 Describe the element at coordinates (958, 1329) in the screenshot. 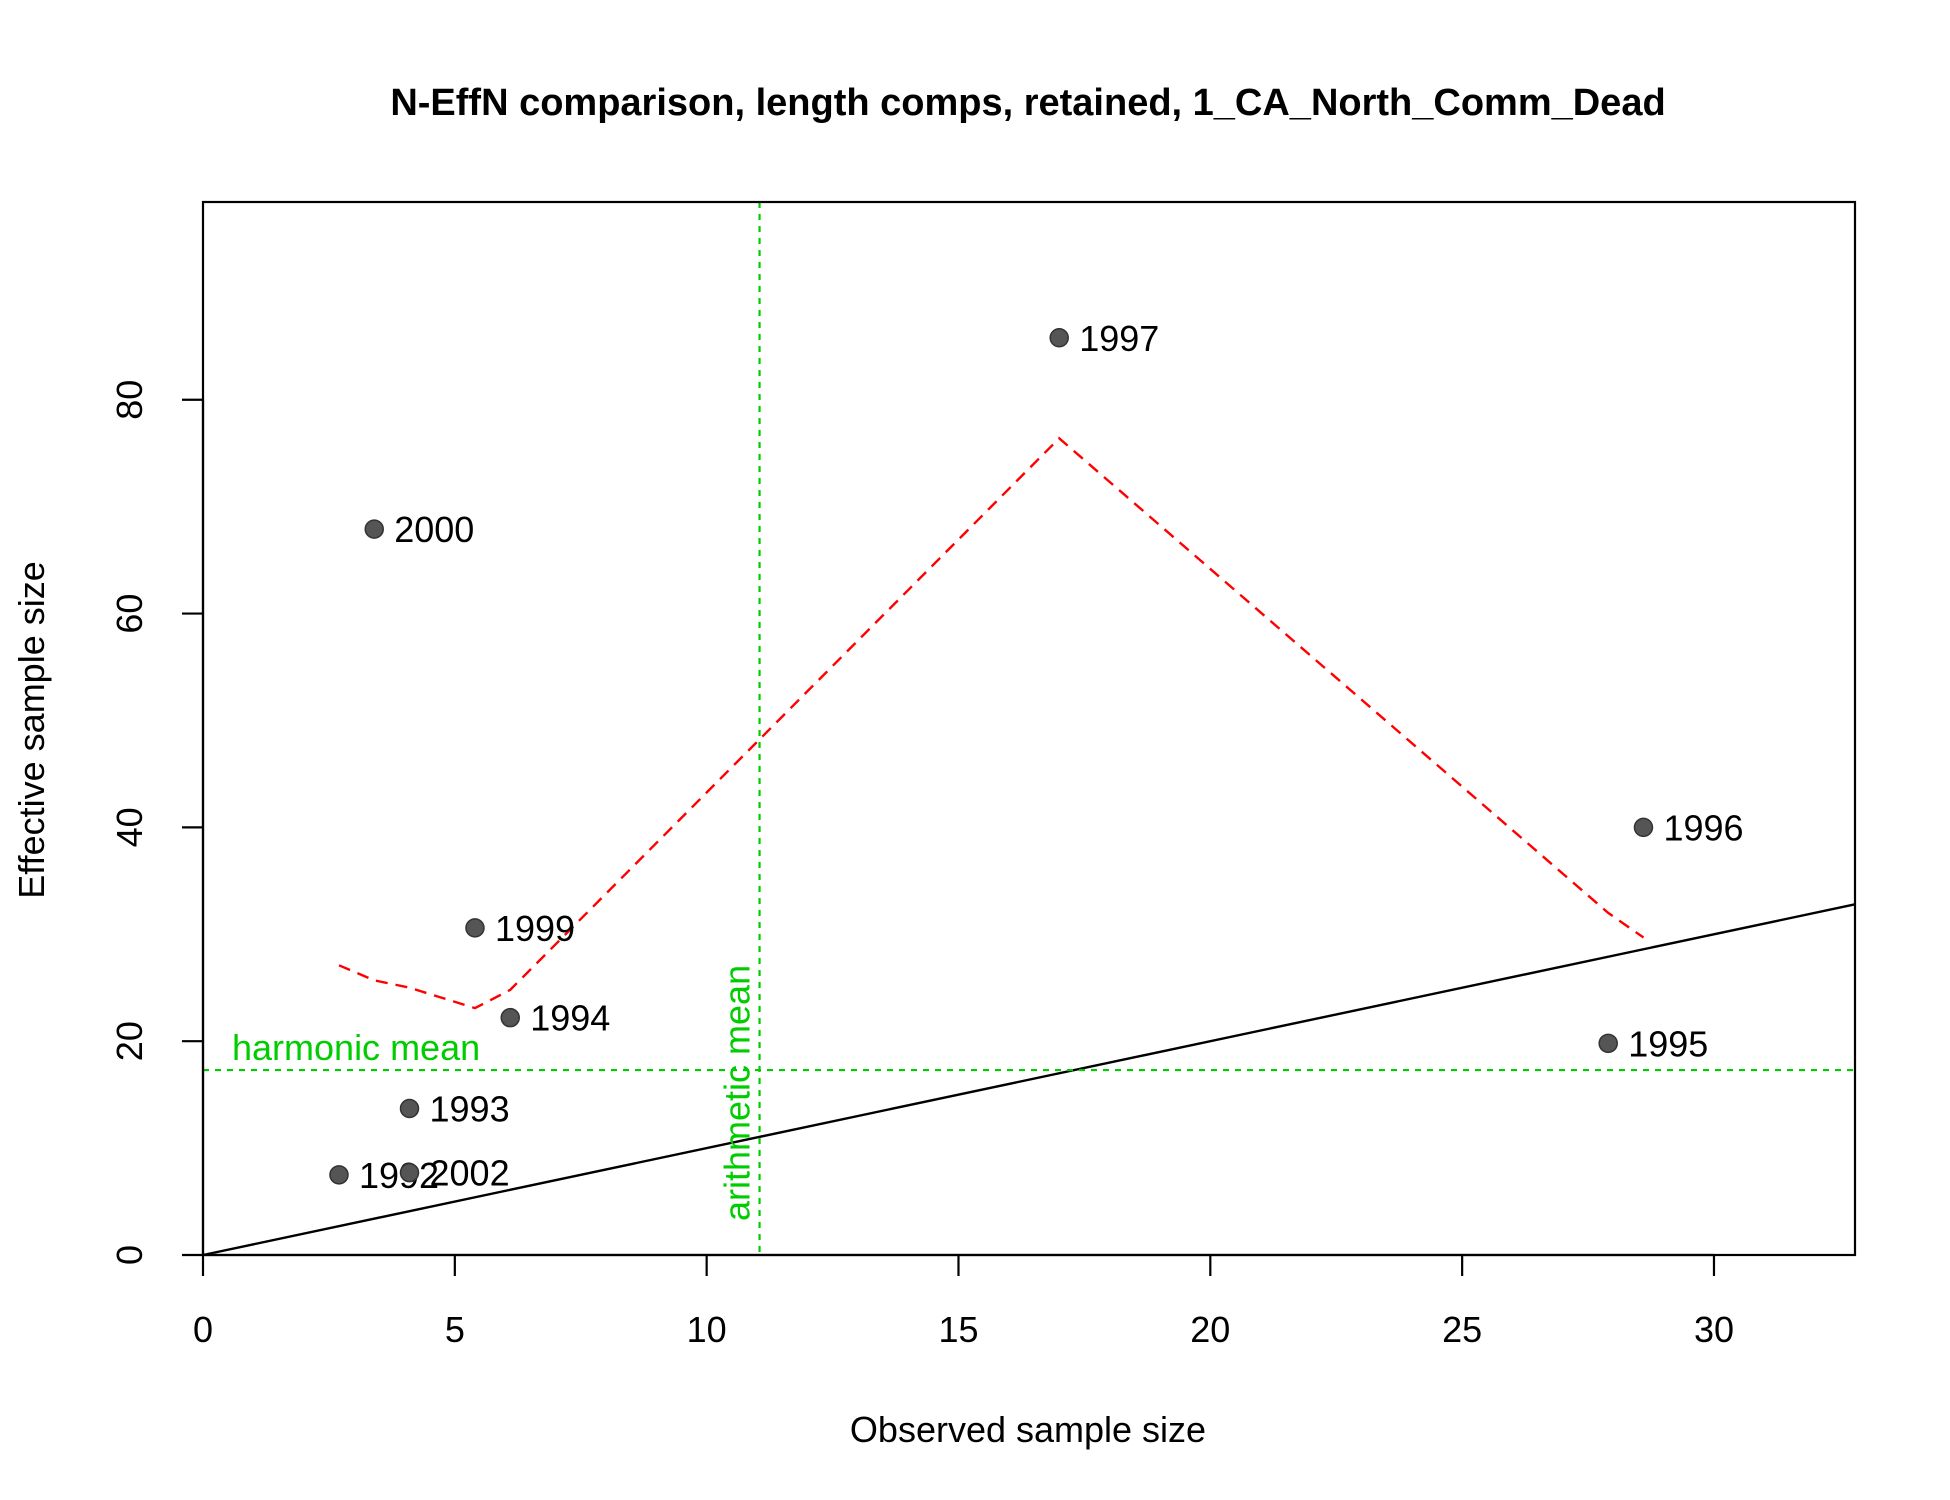

I see `x-tick-label: 15` at that location.